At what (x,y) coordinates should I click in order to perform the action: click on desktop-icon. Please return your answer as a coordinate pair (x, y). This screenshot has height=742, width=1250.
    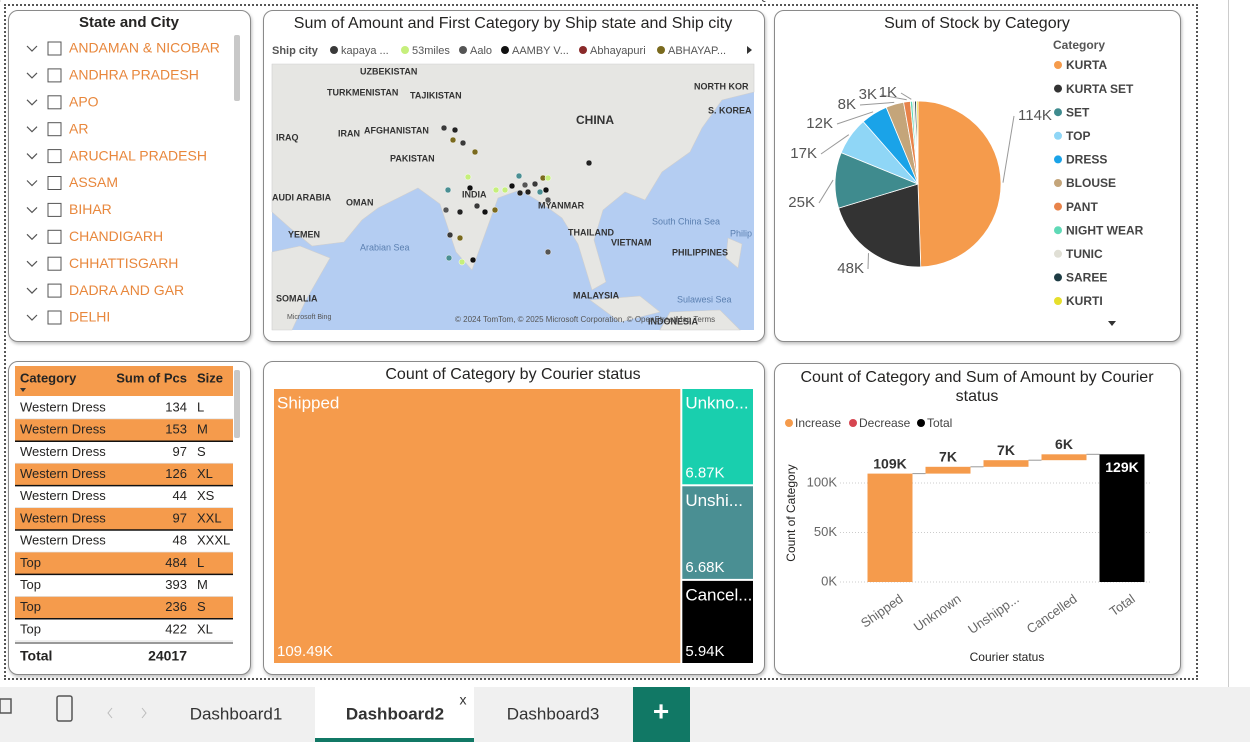
    Looking at the image, I should click on (6, 706).